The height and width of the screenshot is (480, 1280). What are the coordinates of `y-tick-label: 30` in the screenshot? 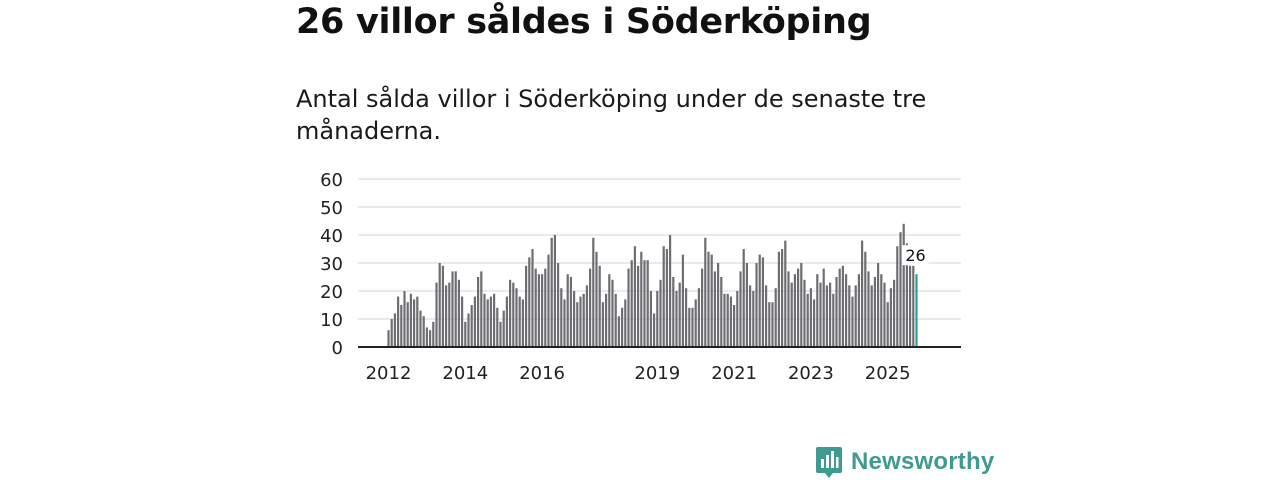 It's located at (331, 264).